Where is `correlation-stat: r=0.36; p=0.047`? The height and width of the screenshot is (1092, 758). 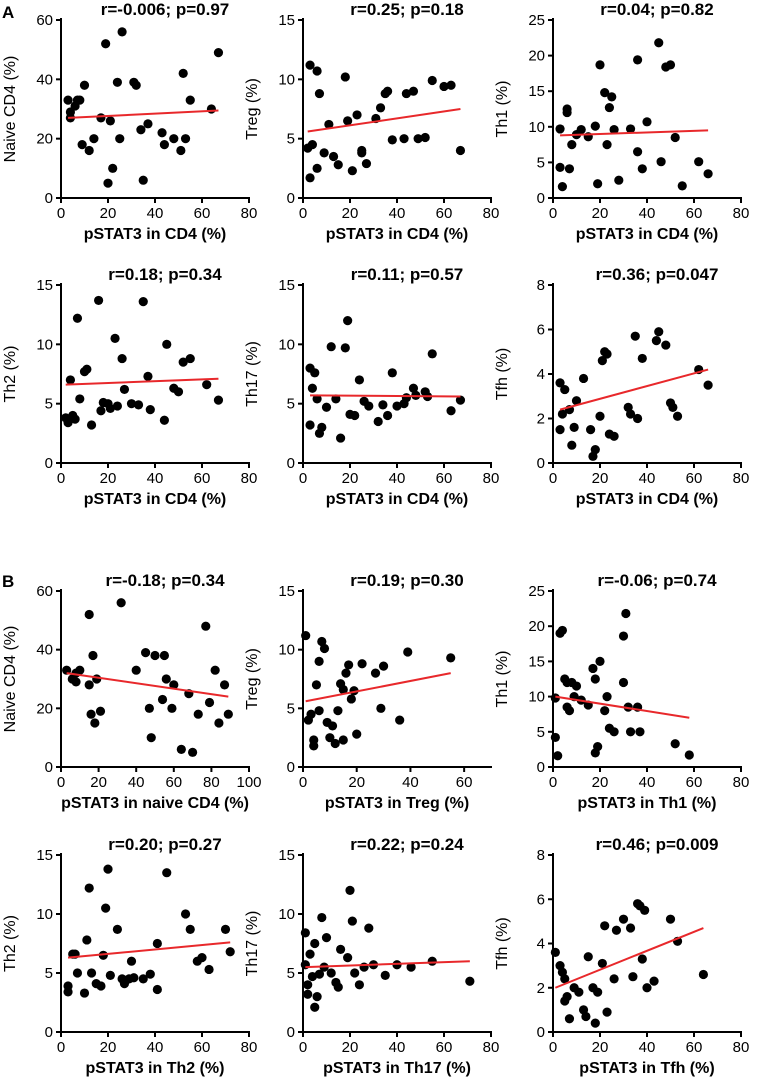 correlation-stat: r=0.36; p=0.047 is located at coordinates (657, 274).